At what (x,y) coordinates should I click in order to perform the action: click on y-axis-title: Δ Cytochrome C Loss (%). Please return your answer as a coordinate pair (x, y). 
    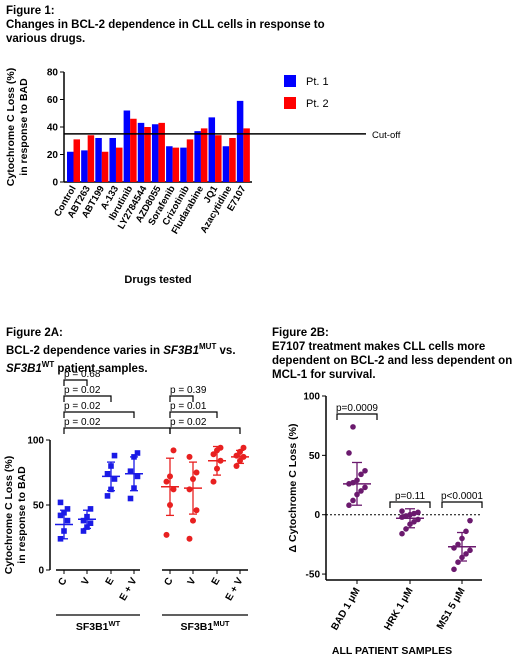
    Looking at the image, I should click on (293, 488).